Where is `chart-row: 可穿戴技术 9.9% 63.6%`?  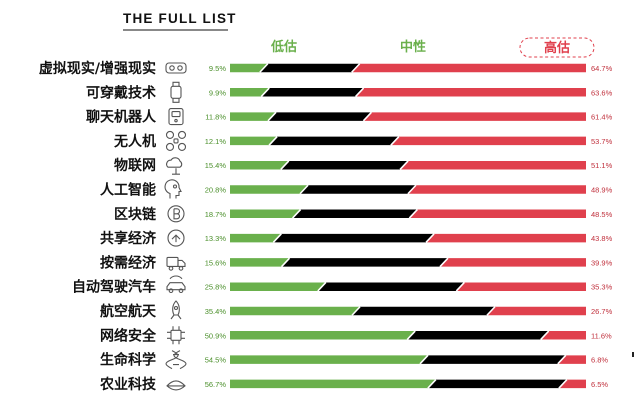
chart-row: 可穿戴技术 9.9% 63.6% is located at coordinates (349, 92).